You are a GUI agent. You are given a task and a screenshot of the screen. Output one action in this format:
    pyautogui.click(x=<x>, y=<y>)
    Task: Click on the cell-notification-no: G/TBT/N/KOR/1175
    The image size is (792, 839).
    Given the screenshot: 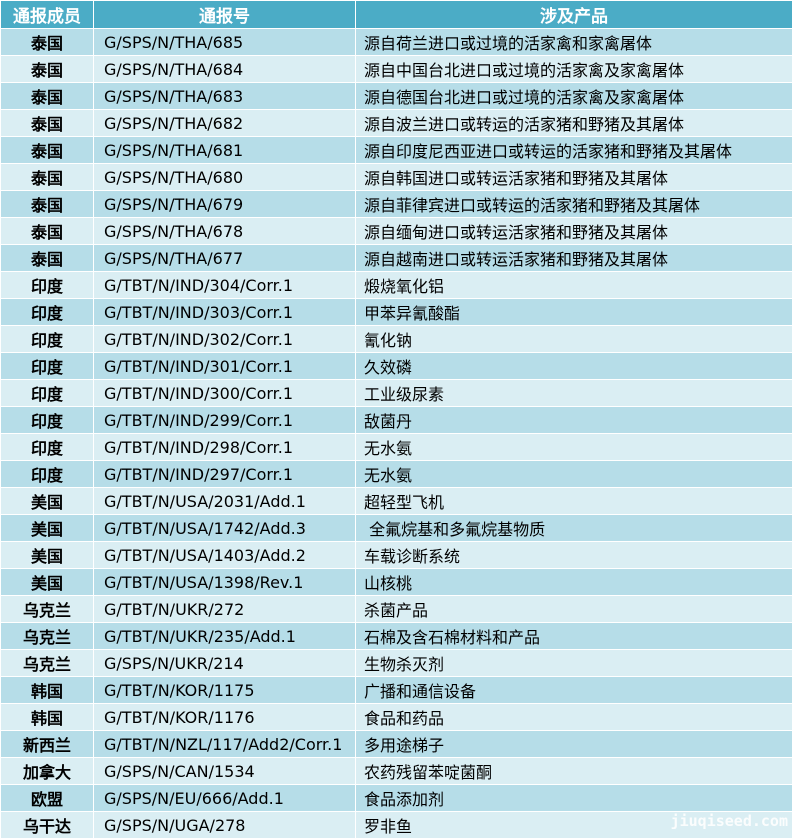 What is the action you would take?
    pyautogui.click(x=225, y=690)
    